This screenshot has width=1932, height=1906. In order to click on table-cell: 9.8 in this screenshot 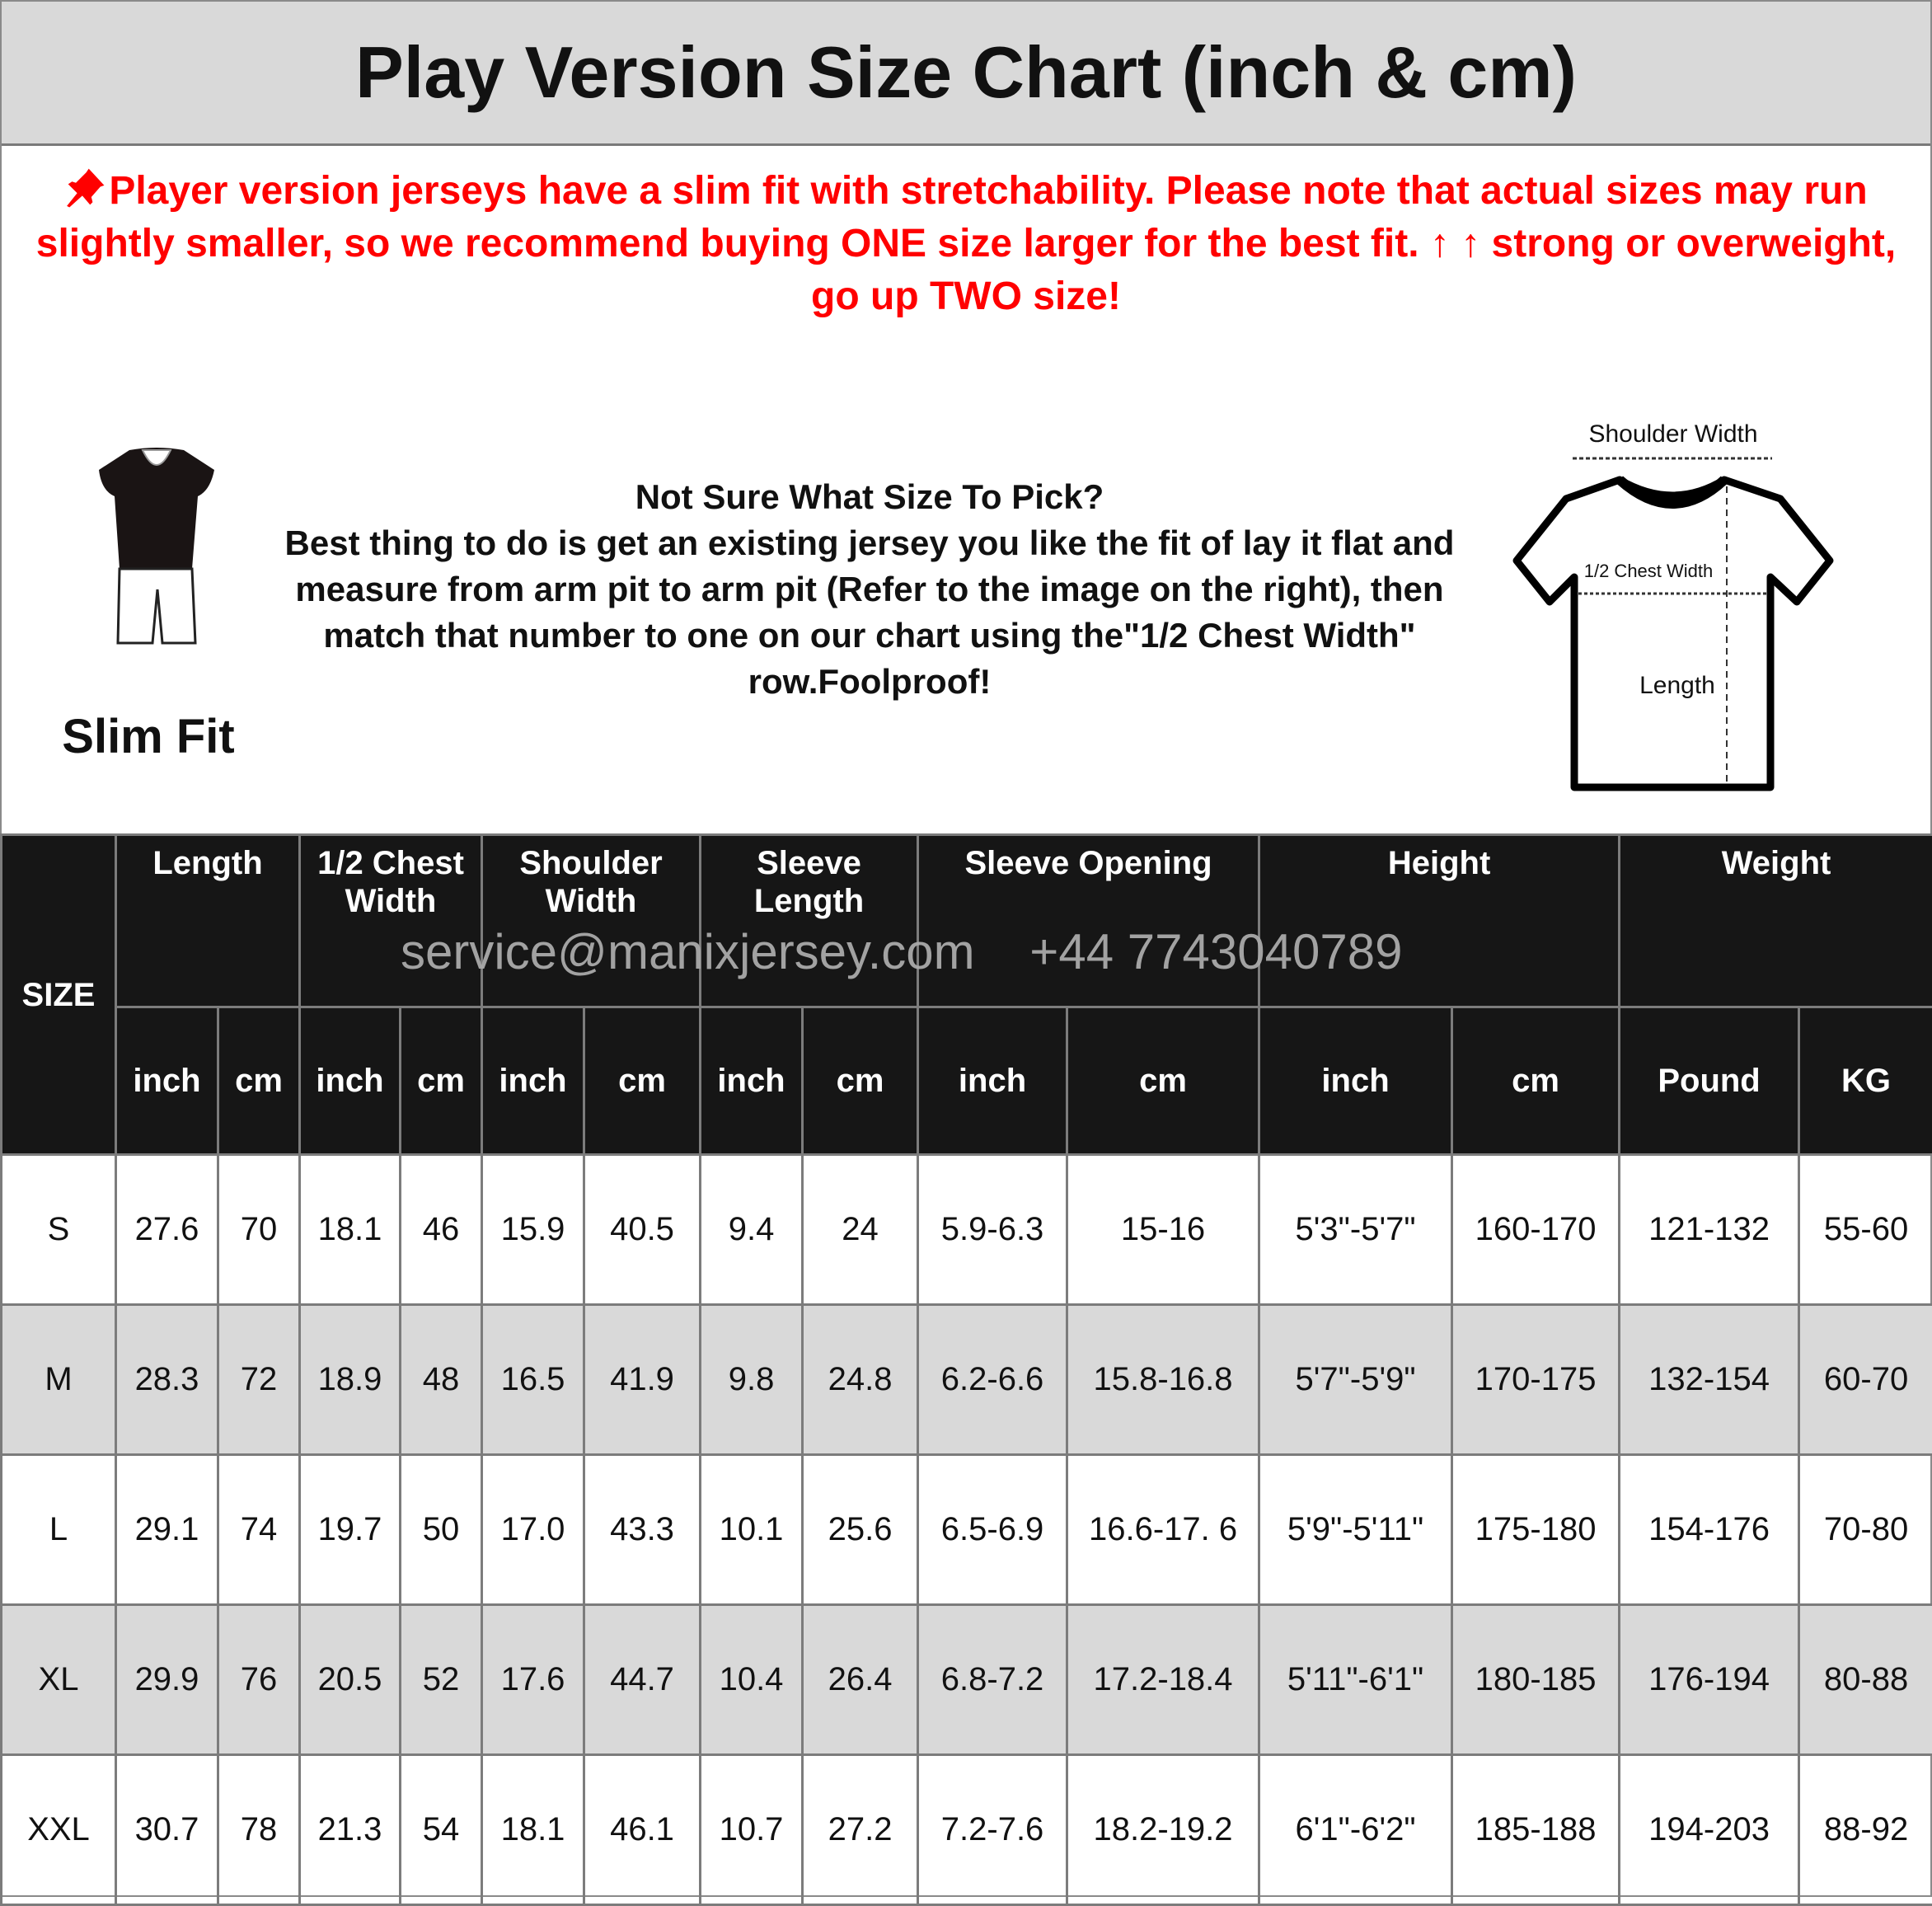, I will do `click(752, 1380)`.